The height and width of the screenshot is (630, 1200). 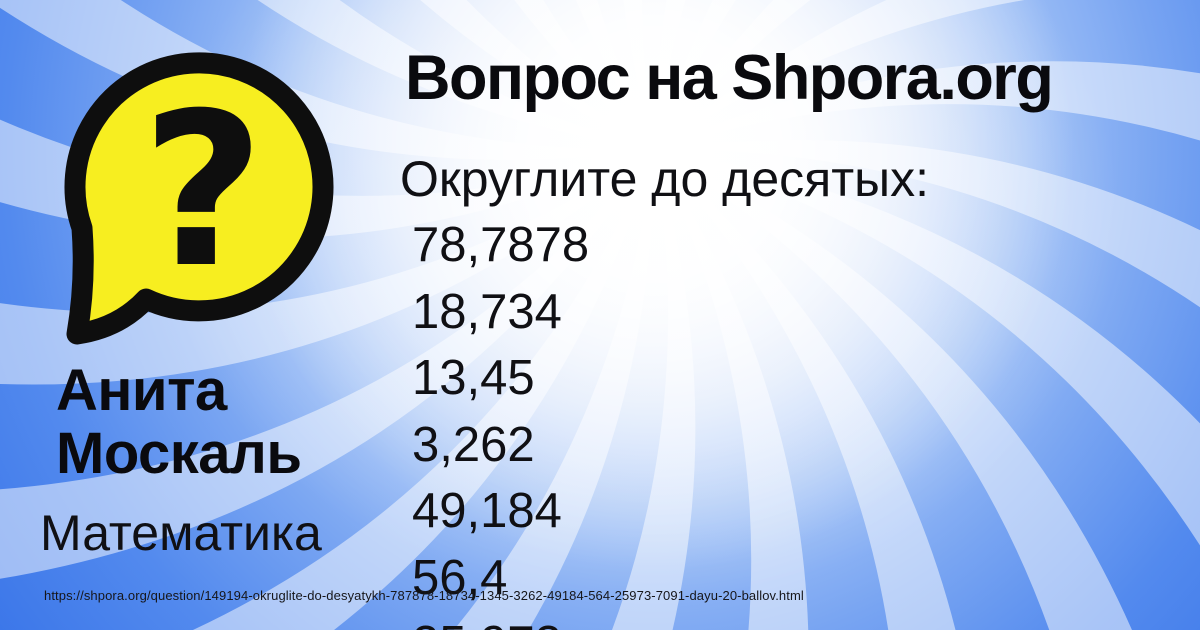 What do you see at coordinates (181, 533) in the screenshot?
I see `subject-label: Математика` at bounding box center [181, 533].